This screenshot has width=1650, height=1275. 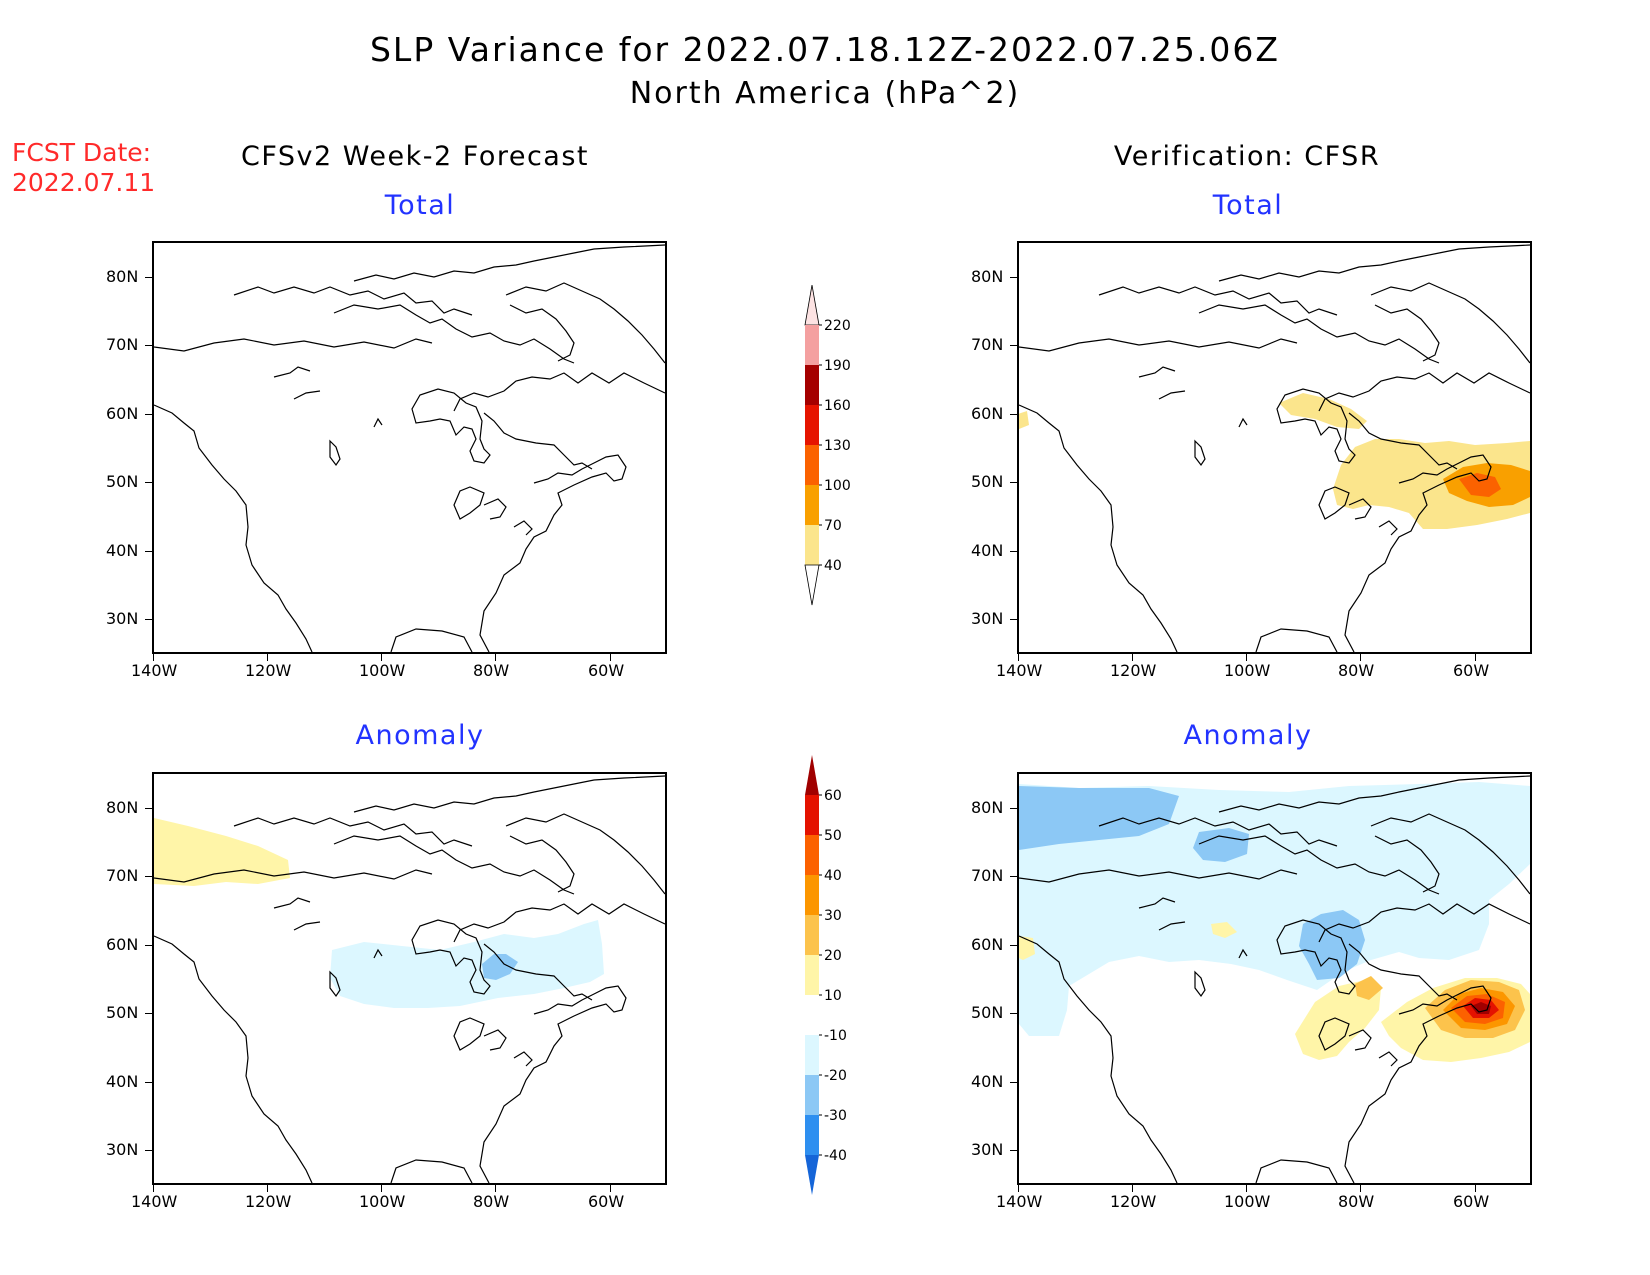 What do you see at coordinates (1274, 447) in the screenshot?
I see `verification-total-map` at bounding box center [1274, 447].